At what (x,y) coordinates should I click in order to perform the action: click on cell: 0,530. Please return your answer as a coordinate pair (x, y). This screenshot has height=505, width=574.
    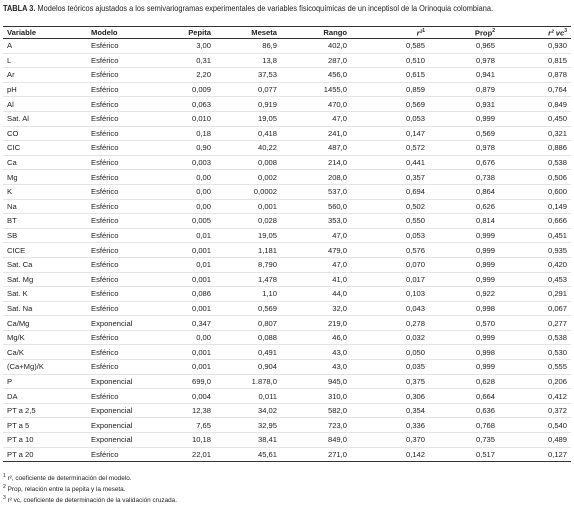
    Looking at the image, I should click on (535, 352).